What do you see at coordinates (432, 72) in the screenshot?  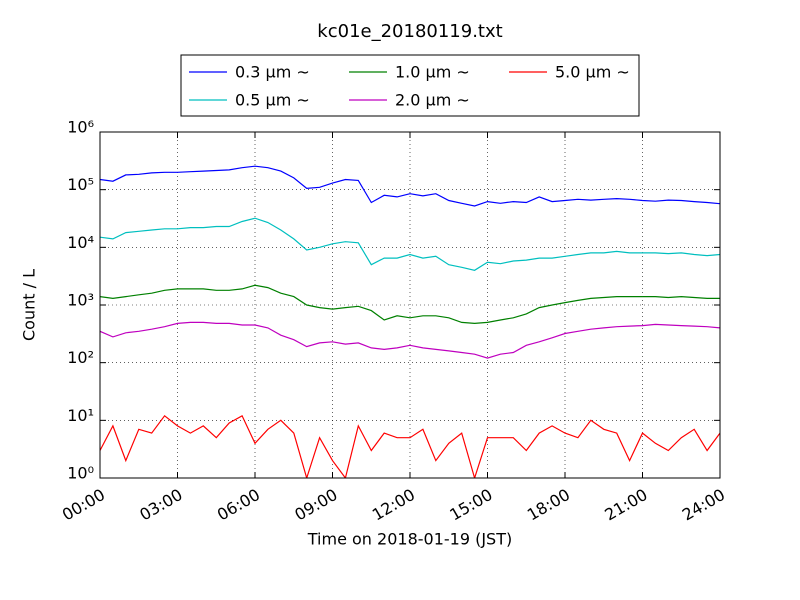 I see `legend-label: 1.0 μm ~` at bounding box center [432, 72].